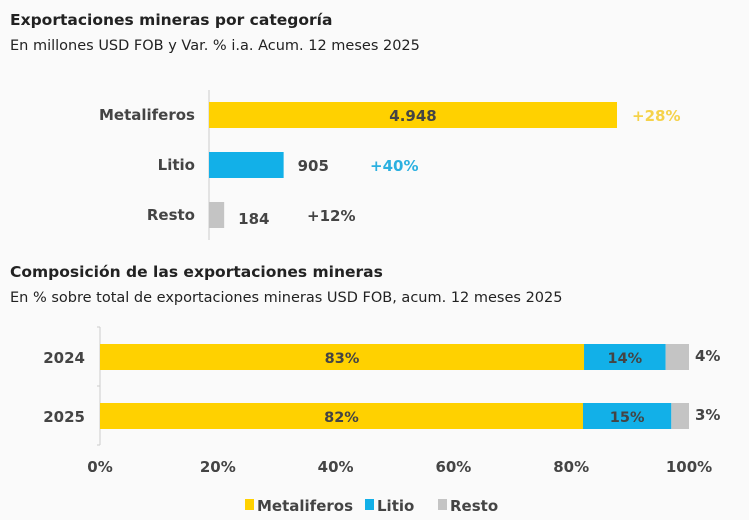 The image size is (749, 520). Describe the element at coordinates (369, 504) in the screenshot. I see `legend-swatch-litio` at that location.